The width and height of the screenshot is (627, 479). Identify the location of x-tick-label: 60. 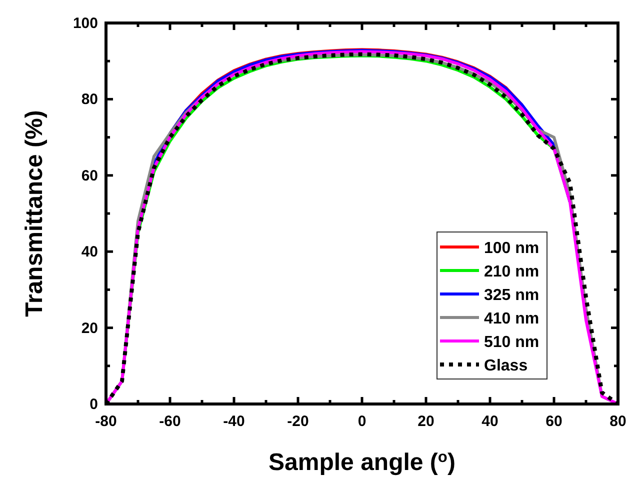
(554, 421).